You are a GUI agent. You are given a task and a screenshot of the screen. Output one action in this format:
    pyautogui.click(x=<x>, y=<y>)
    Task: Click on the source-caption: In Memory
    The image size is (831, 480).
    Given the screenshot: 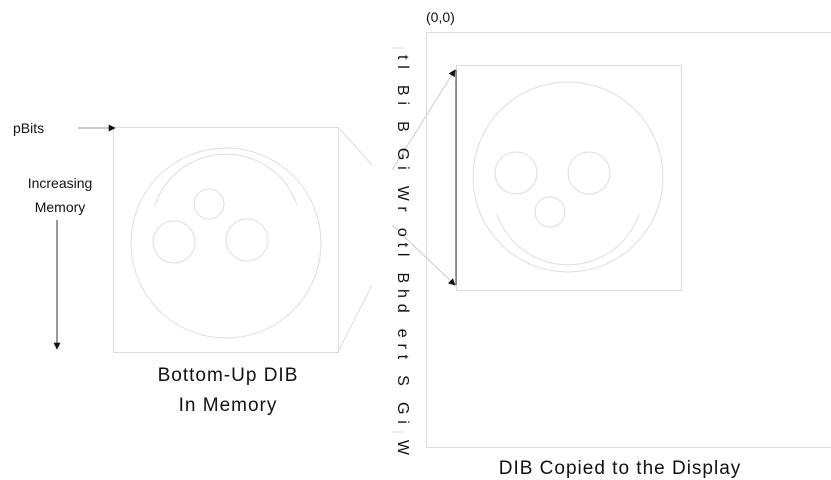 What is the action you would take?
    pyautogui.click(x=228, y=405)
    